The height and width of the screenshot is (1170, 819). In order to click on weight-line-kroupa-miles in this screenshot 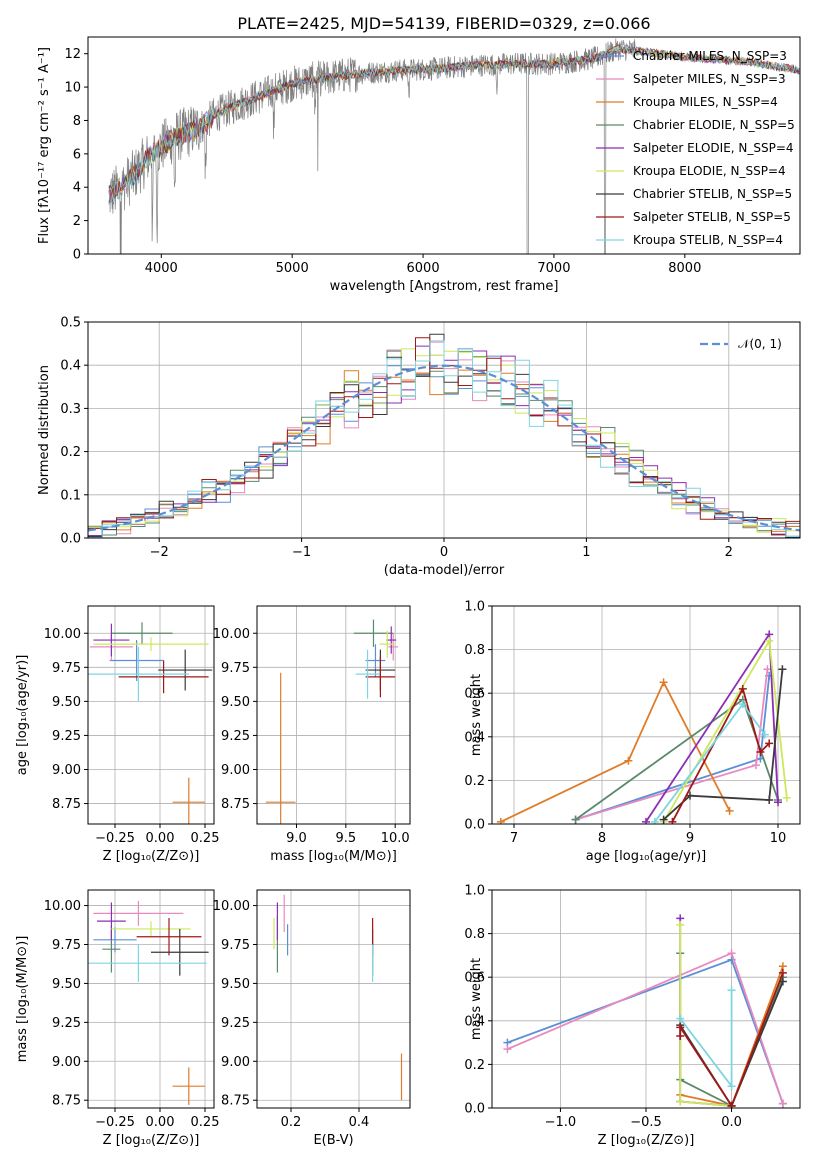, I will do `click(615, 751)`.